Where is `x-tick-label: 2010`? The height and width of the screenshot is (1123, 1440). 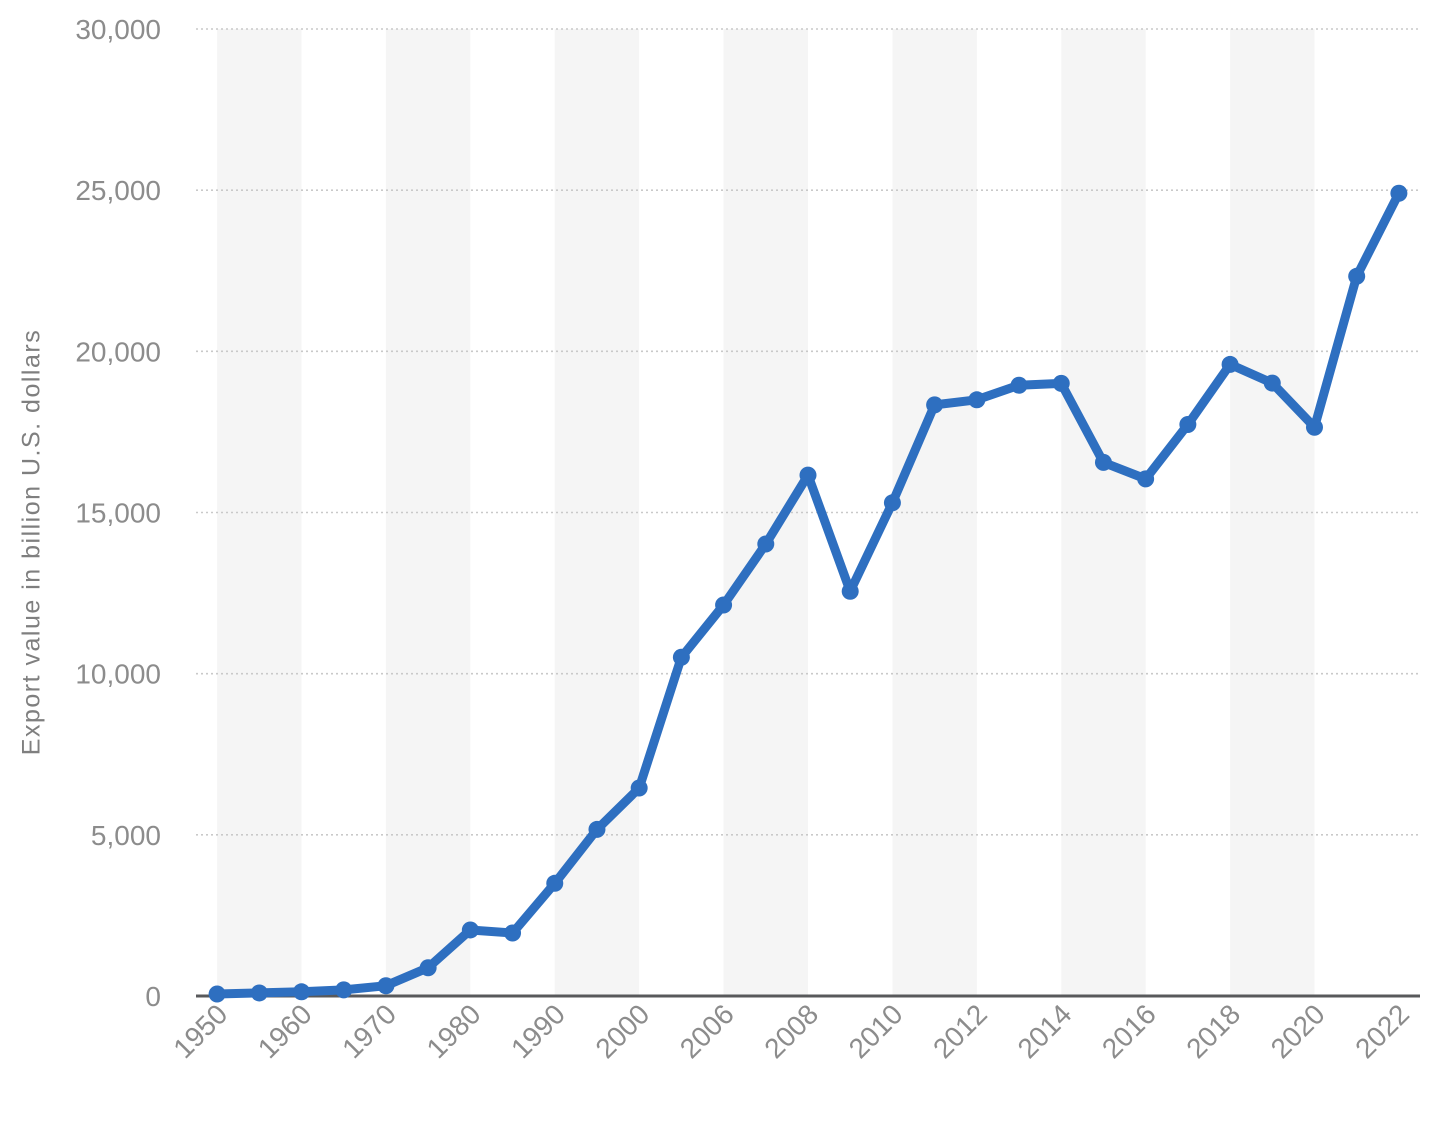
x-tick-label: 2010 is located at coordinates (876, 1031).